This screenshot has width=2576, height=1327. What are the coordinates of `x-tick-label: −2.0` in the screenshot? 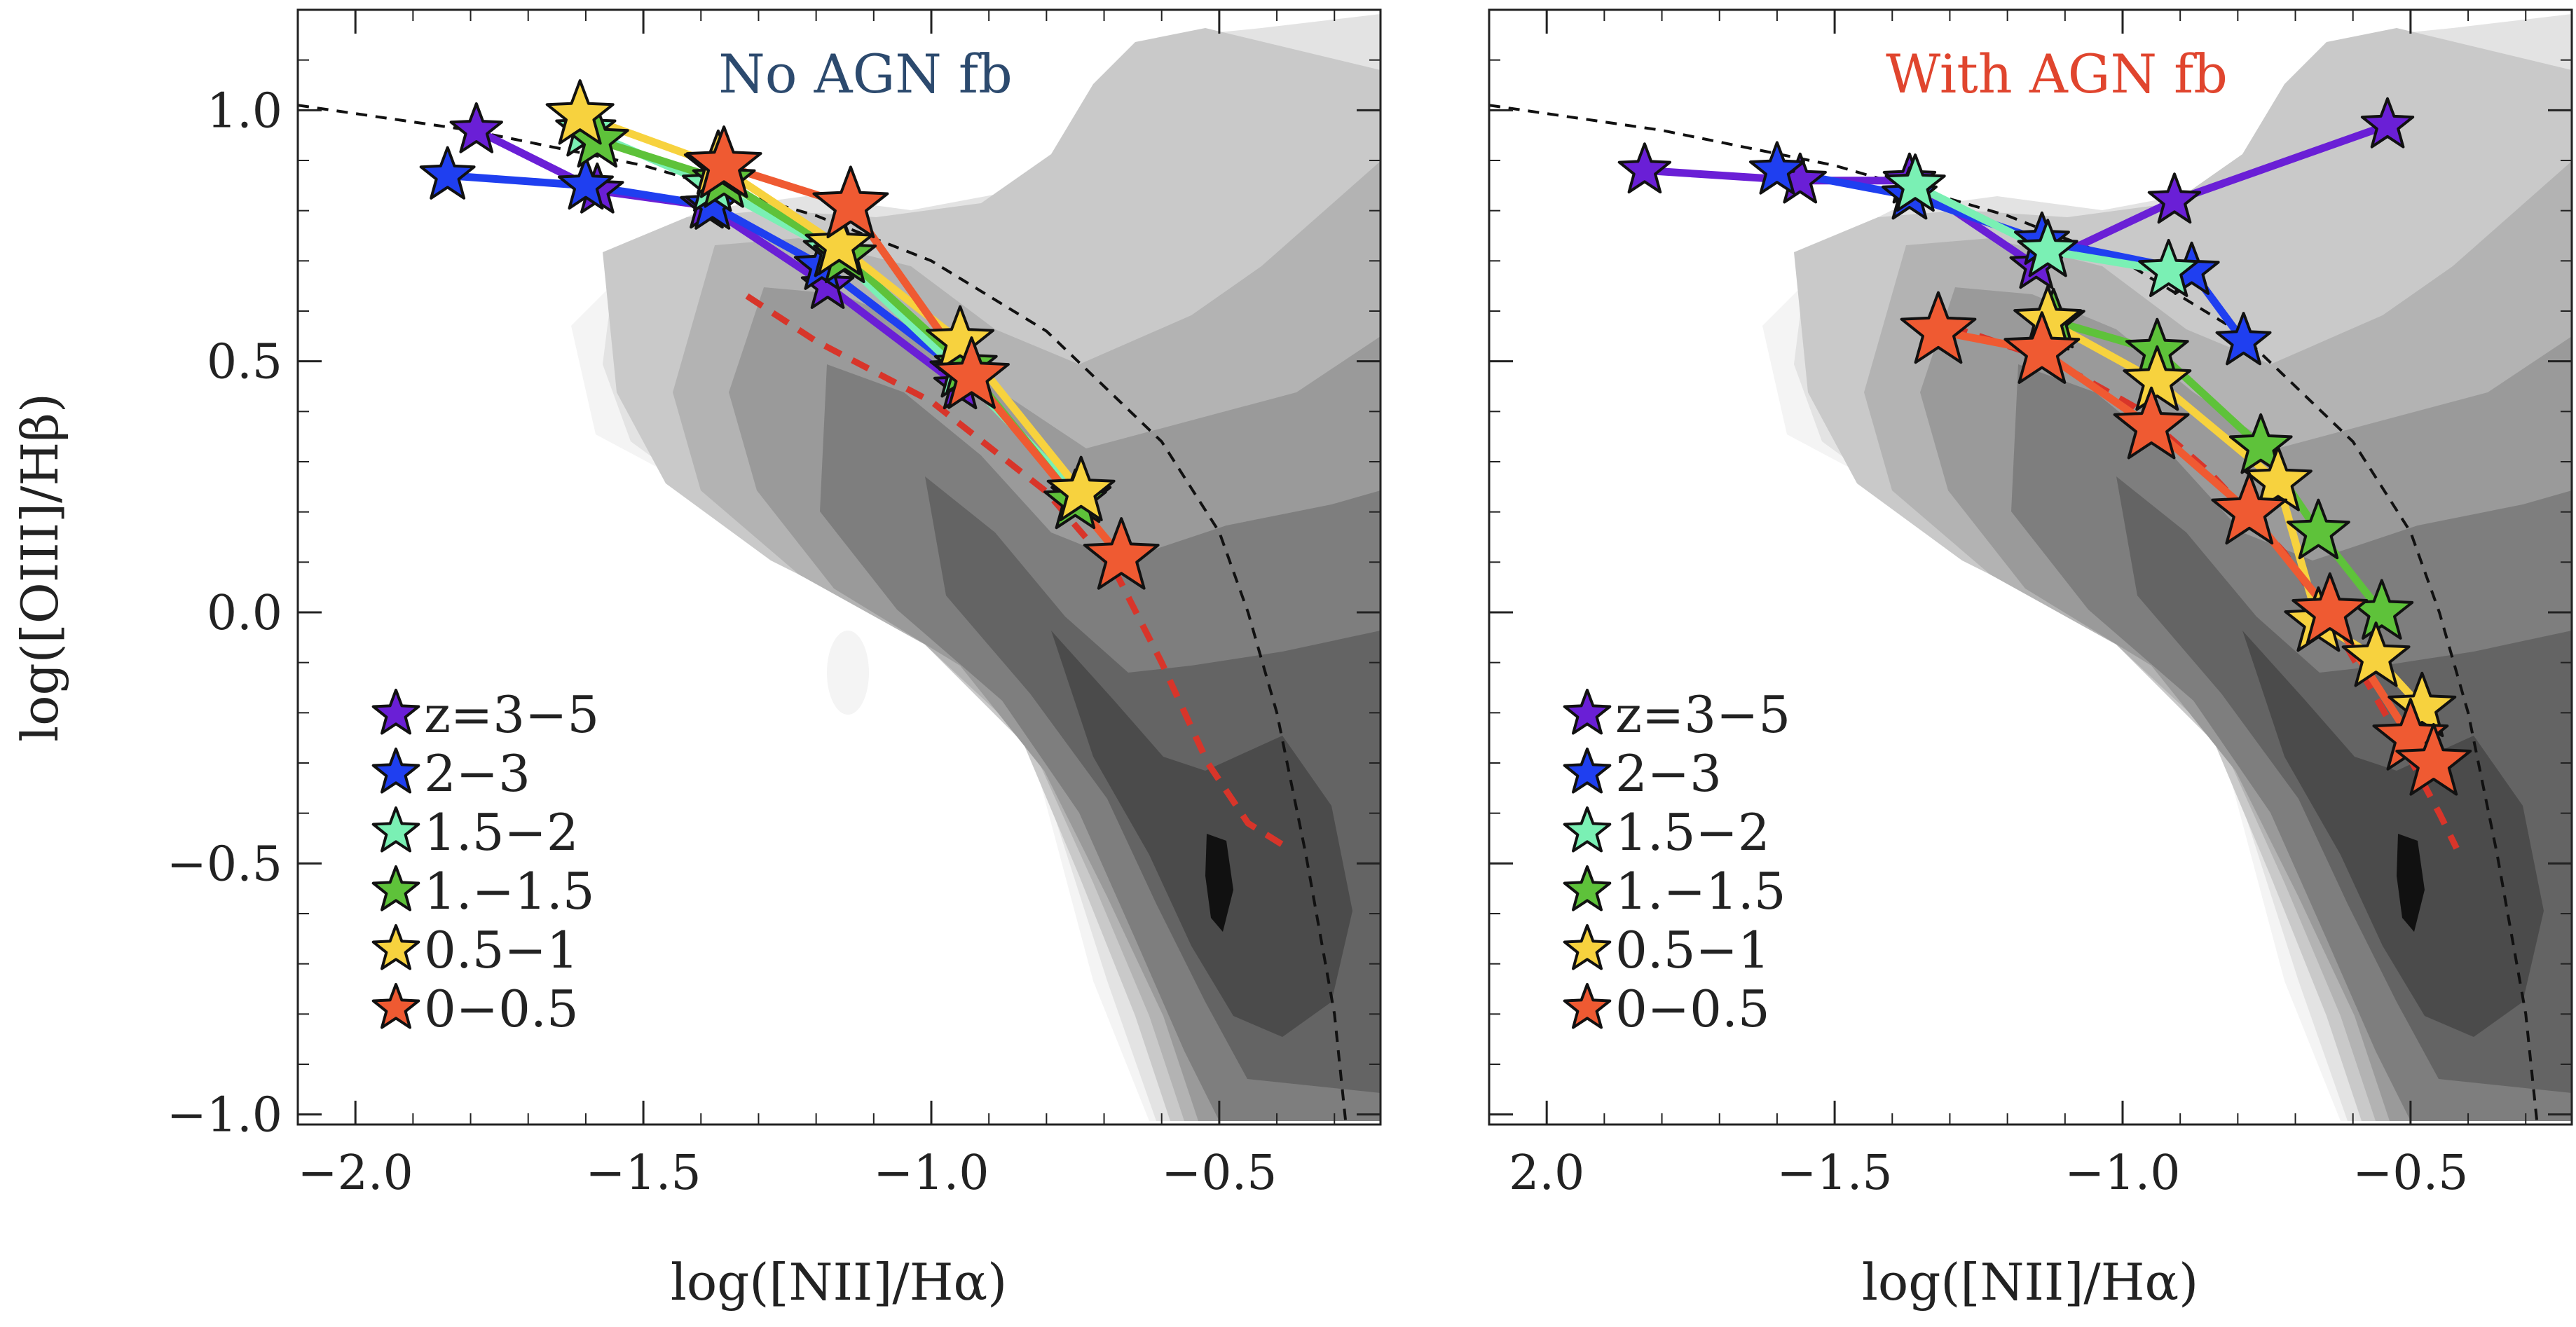 It's located at (355, 1173).